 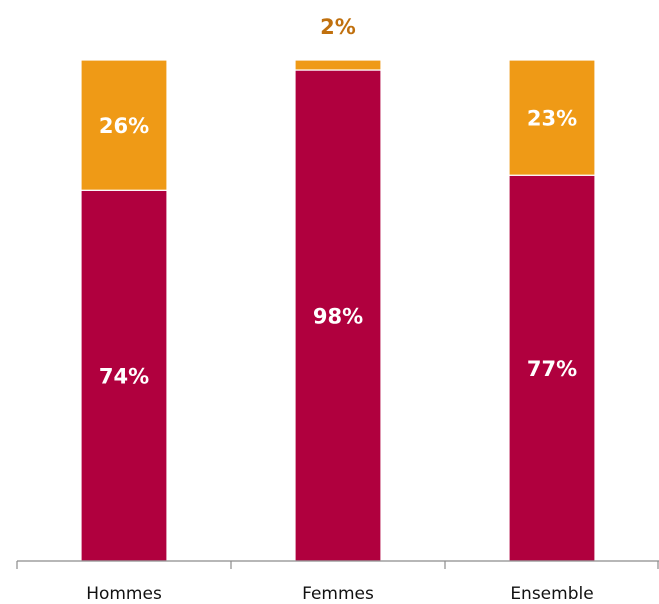 I want to click on data-label-hommes-1: 26%, so click(x=124, y=126).